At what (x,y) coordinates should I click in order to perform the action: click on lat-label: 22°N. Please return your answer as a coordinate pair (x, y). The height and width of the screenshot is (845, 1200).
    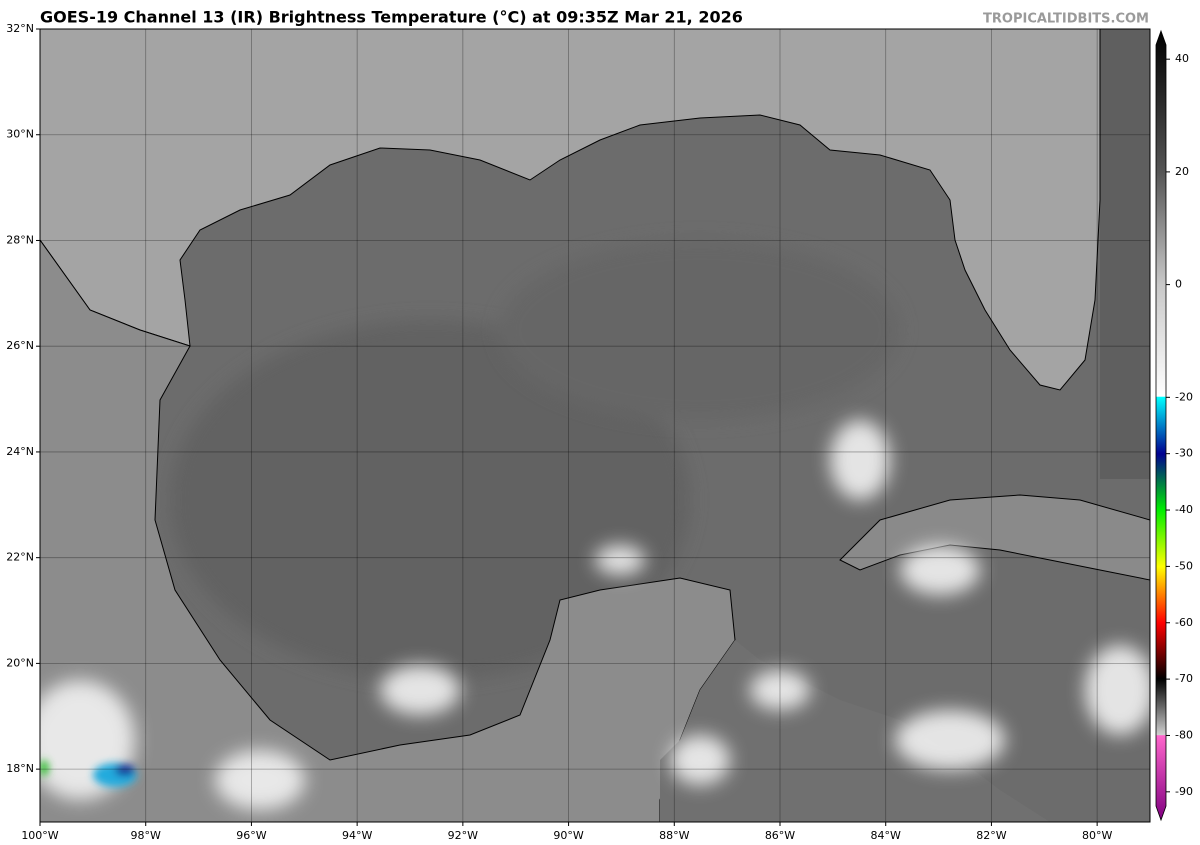
    Looking at the image, I should click on (20, 557).